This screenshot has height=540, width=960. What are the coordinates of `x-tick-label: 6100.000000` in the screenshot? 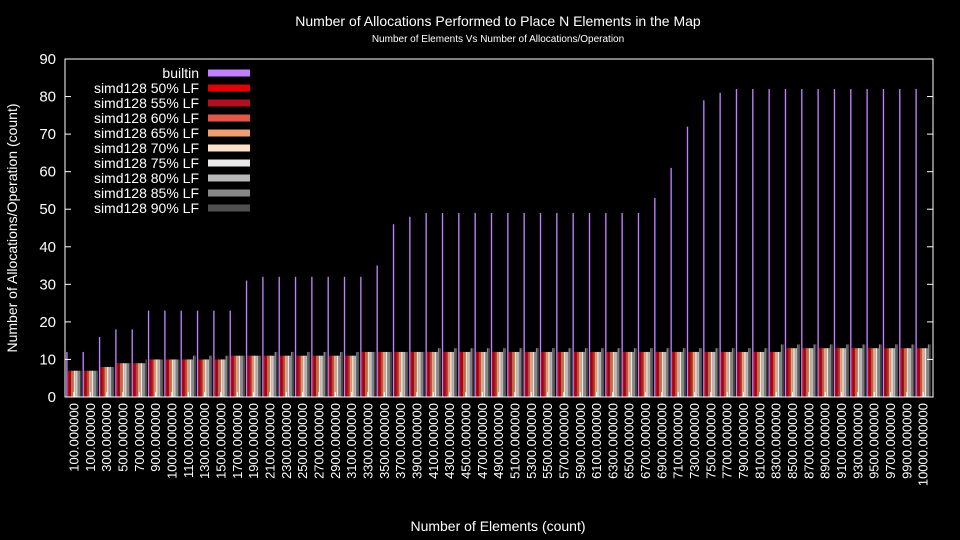 It's located at (596, 441).